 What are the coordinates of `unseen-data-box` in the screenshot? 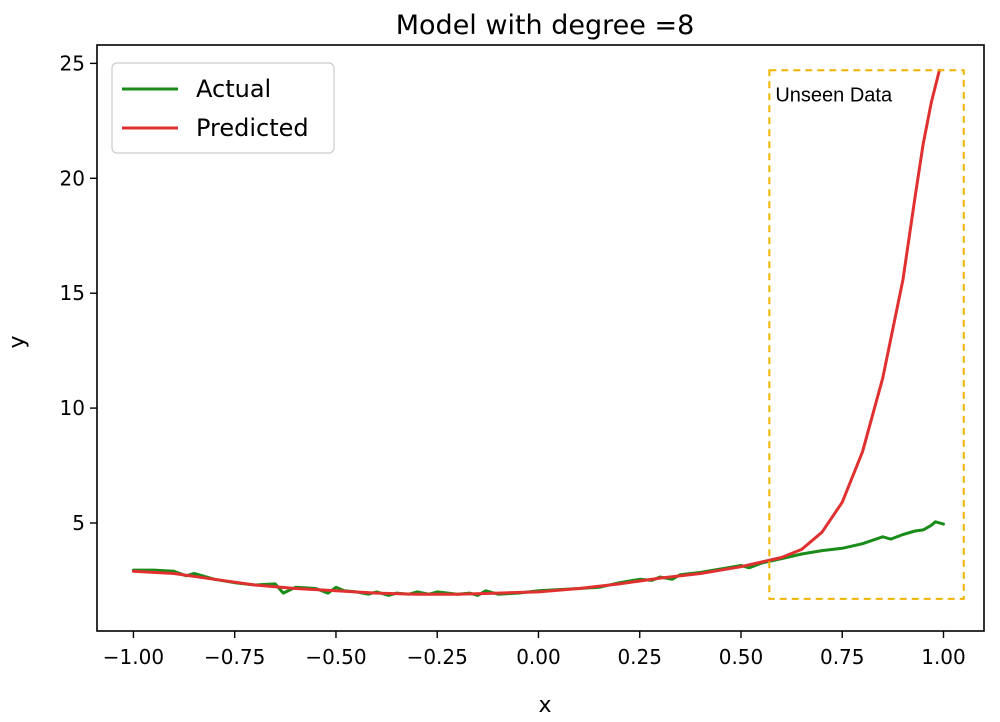 It's located at (866, 334).